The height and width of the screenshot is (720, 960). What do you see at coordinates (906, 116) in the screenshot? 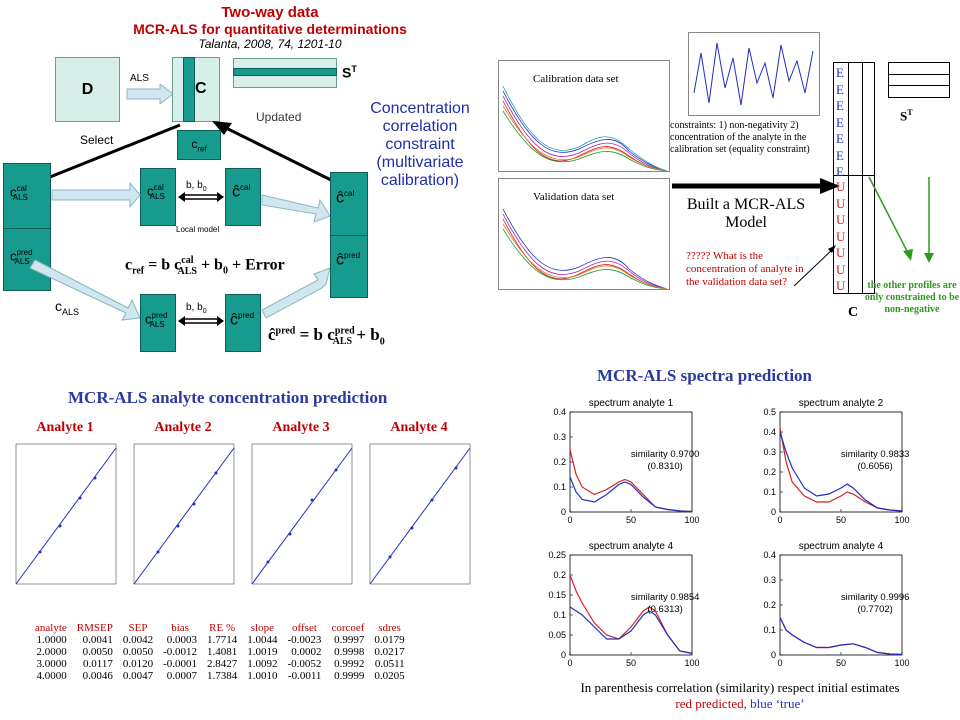
I see `st-label-right: ST` at bounding box center [906, 116].